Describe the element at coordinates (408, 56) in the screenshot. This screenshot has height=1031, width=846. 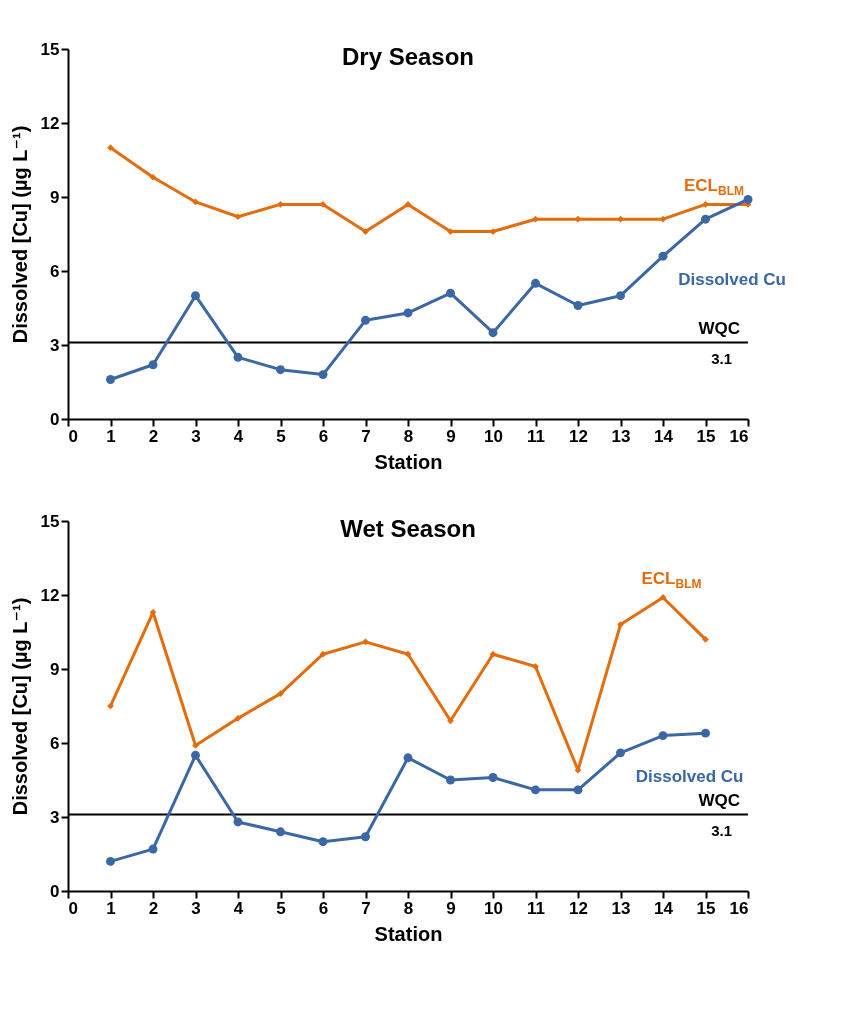
I see `chart-title: Dry Season` at that location.